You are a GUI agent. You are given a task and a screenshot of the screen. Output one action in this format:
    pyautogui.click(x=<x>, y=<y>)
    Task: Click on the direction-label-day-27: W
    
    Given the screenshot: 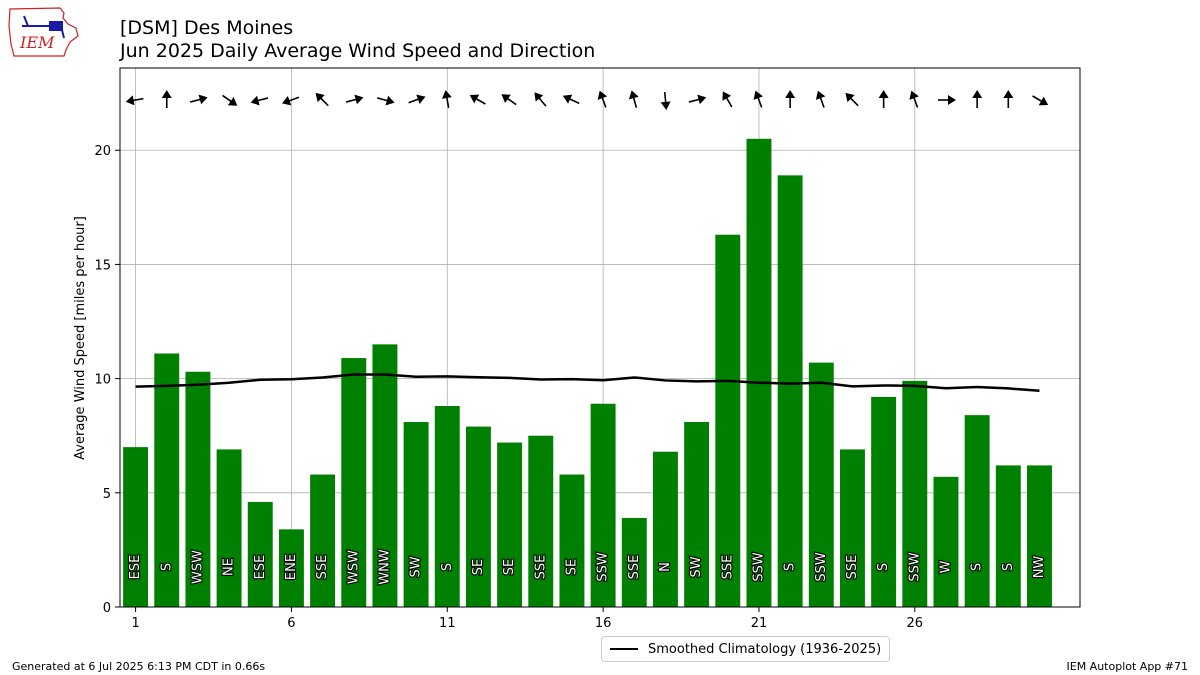 What is the action you would take?
    pyautogui.click(x=945, y=566)
    